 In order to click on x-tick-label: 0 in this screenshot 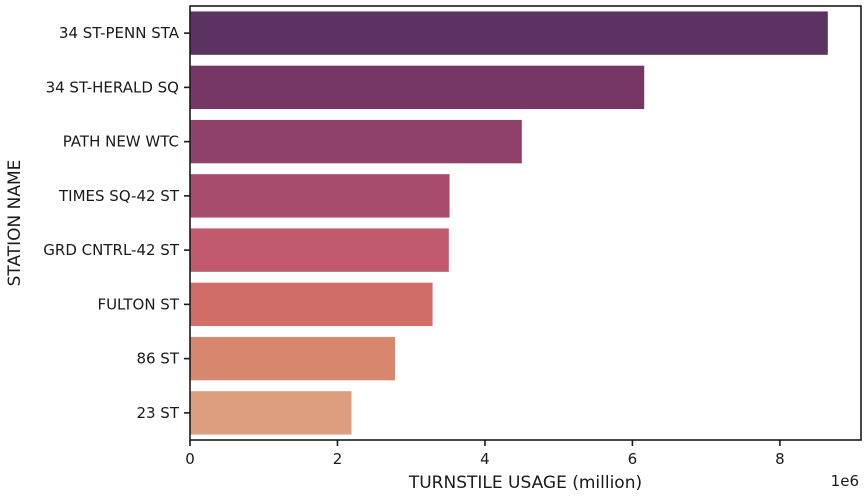, I will do `click(190, 459)`.